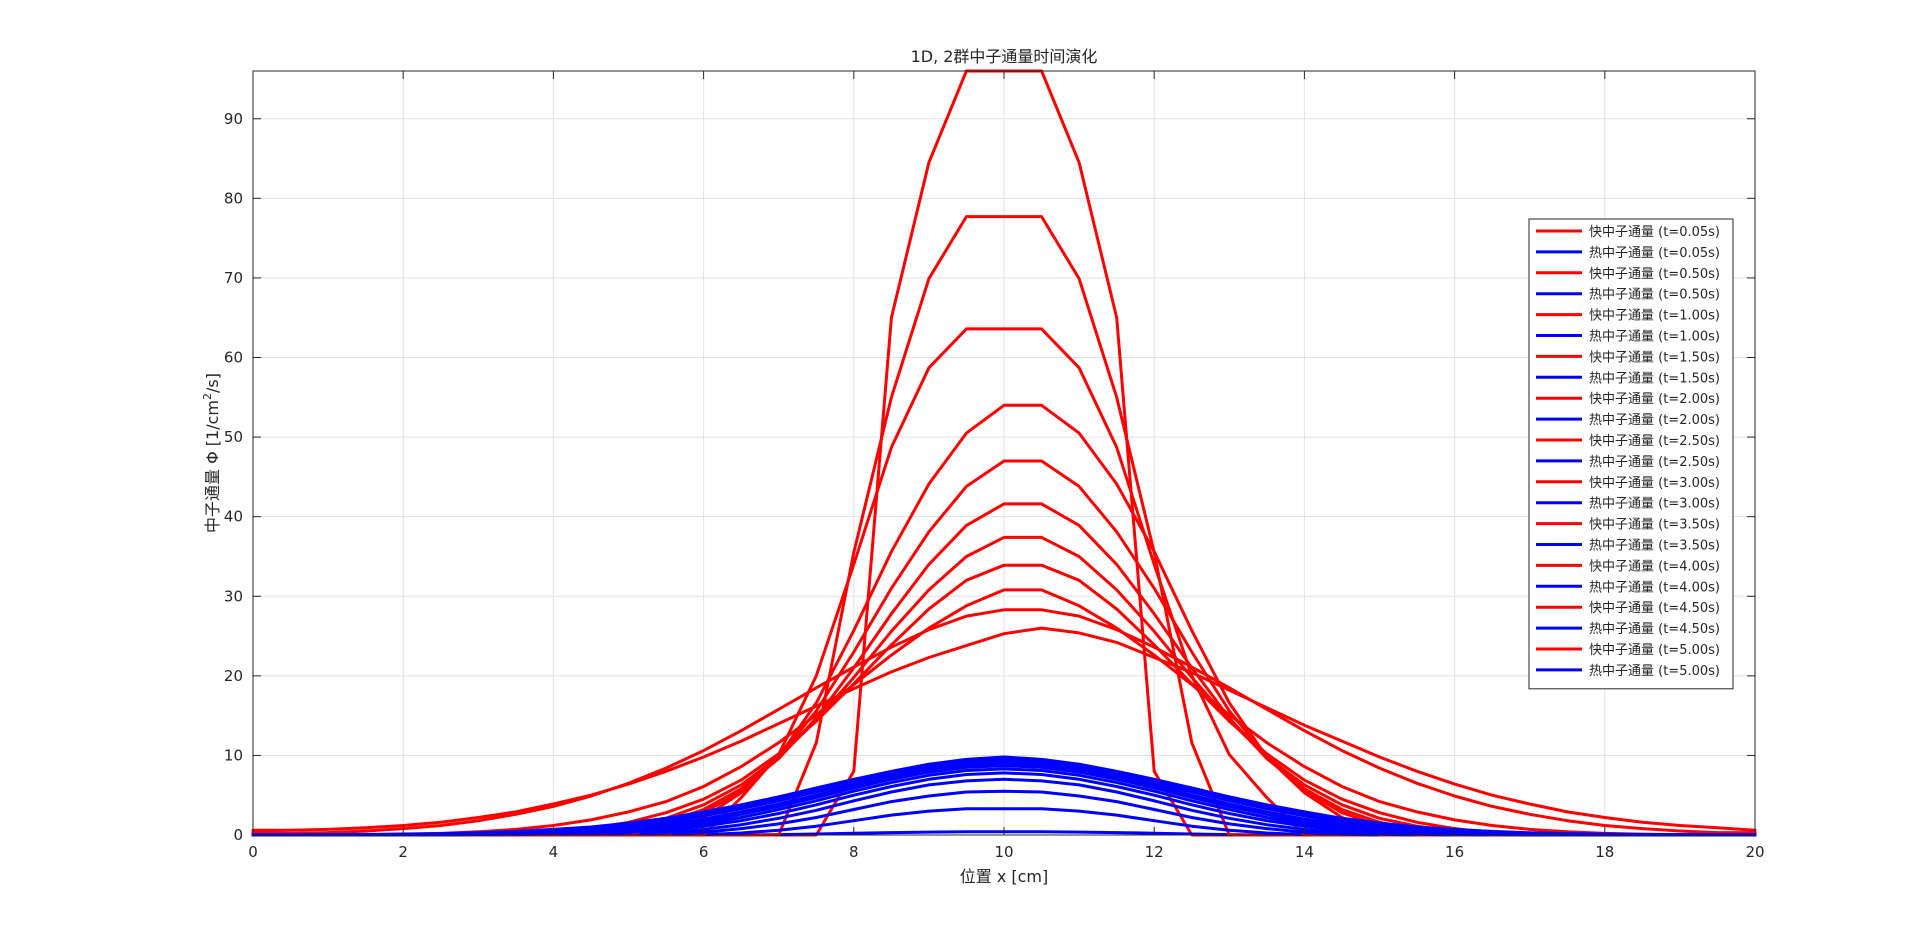  Describe the element at coordinates (1654, 295) in the screenshot. I see `legend-entry: 热中子通量 (t=0.50s)` at that location.